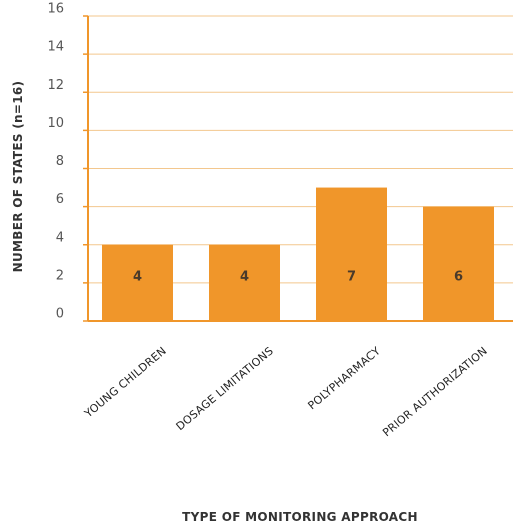 The width and height of the screenshot is (513, 529). Describe the element at coordinates (351, 277) in the screenshot. I see `data-label: 7` at that location.